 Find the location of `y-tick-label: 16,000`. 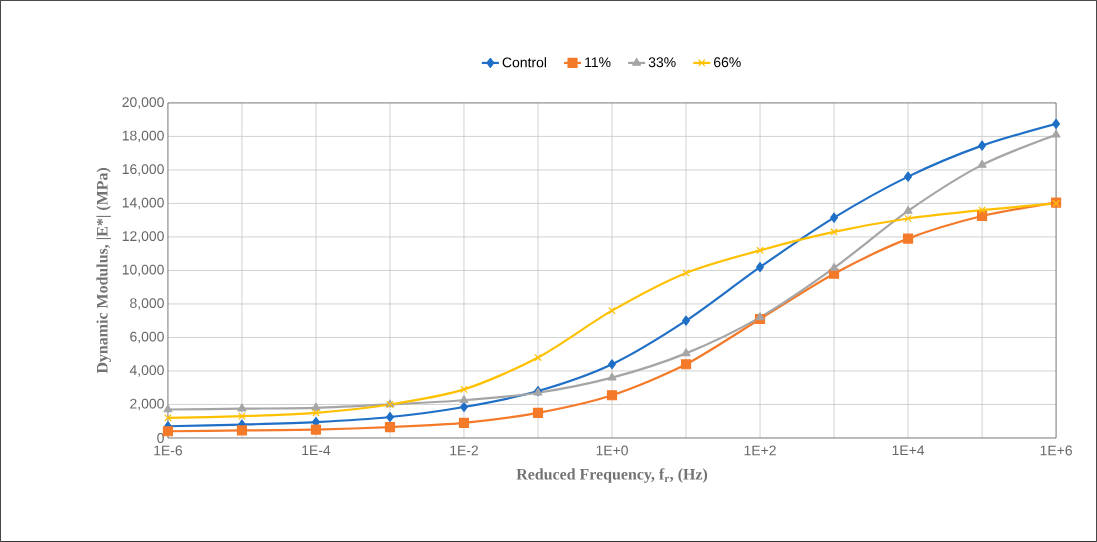

y-tick-label: 16,000 is located at coordinates (143, 170).